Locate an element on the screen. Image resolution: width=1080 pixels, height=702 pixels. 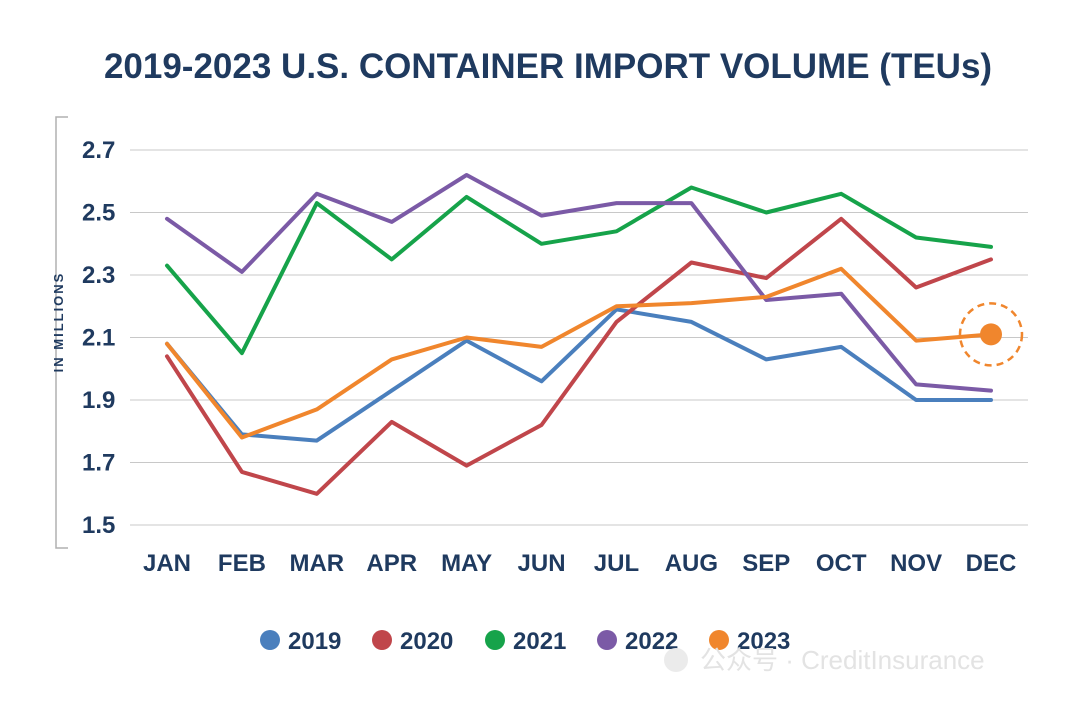
axis-bracket is located at coordinates (61, 332).